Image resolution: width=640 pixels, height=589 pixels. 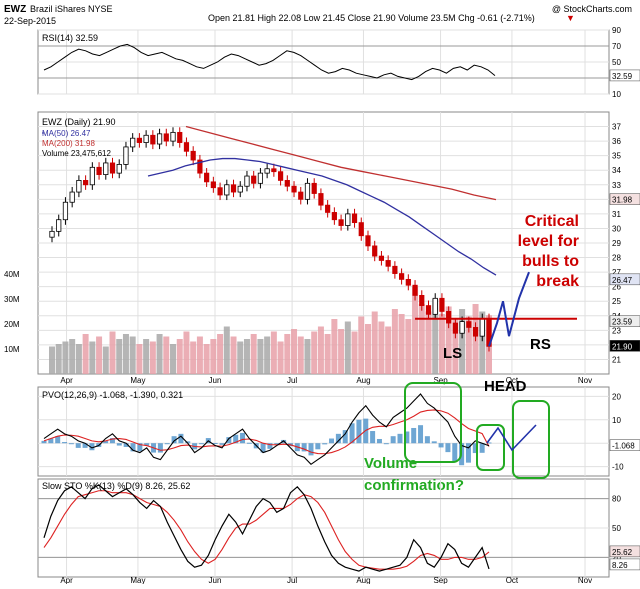 What do you see at coordinates (616, 420) in the screenshot?
I see `y-tick-label: 10` at bounding box center [616, 420].